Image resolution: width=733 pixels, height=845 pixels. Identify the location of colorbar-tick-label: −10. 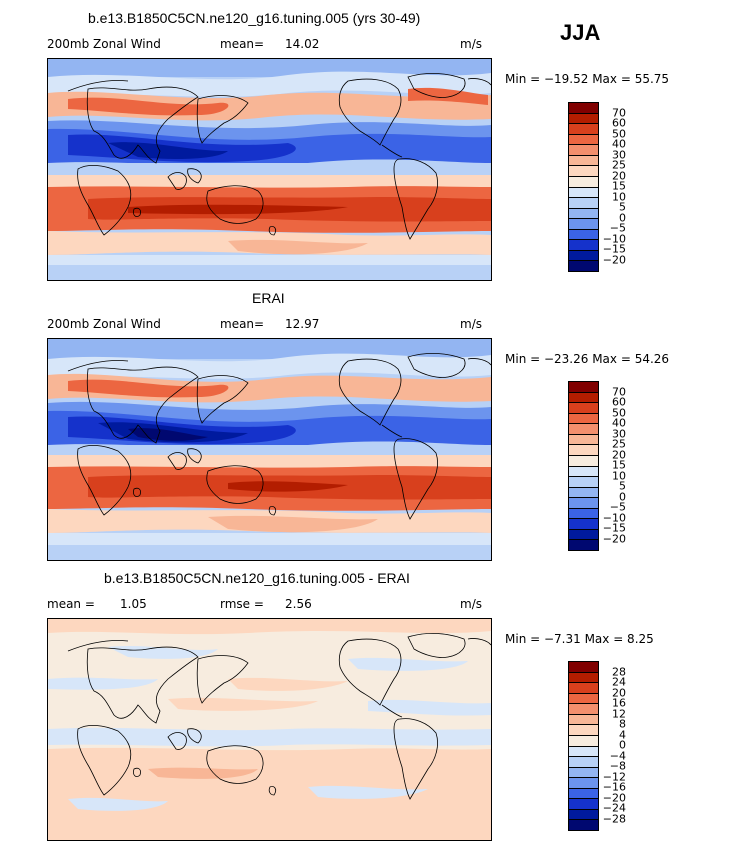
(614, 238).